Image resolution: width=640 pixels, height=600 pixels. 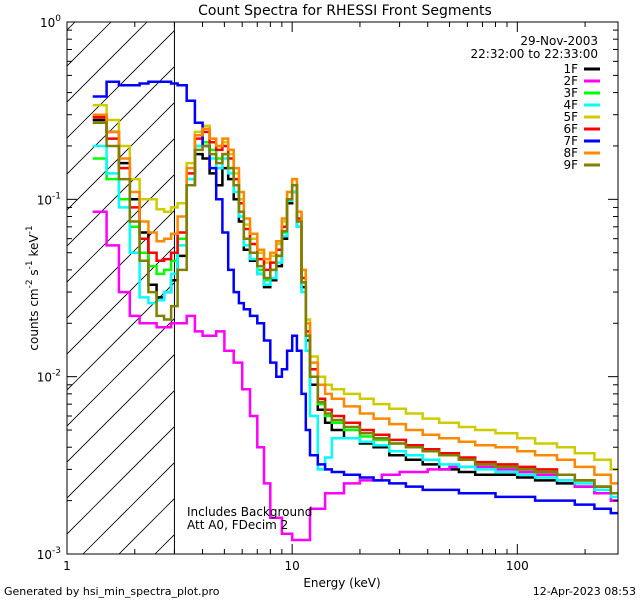 I want to click on y-axis-label: counts cm-2 s-1 keV-1, so click(x=33, y=287).